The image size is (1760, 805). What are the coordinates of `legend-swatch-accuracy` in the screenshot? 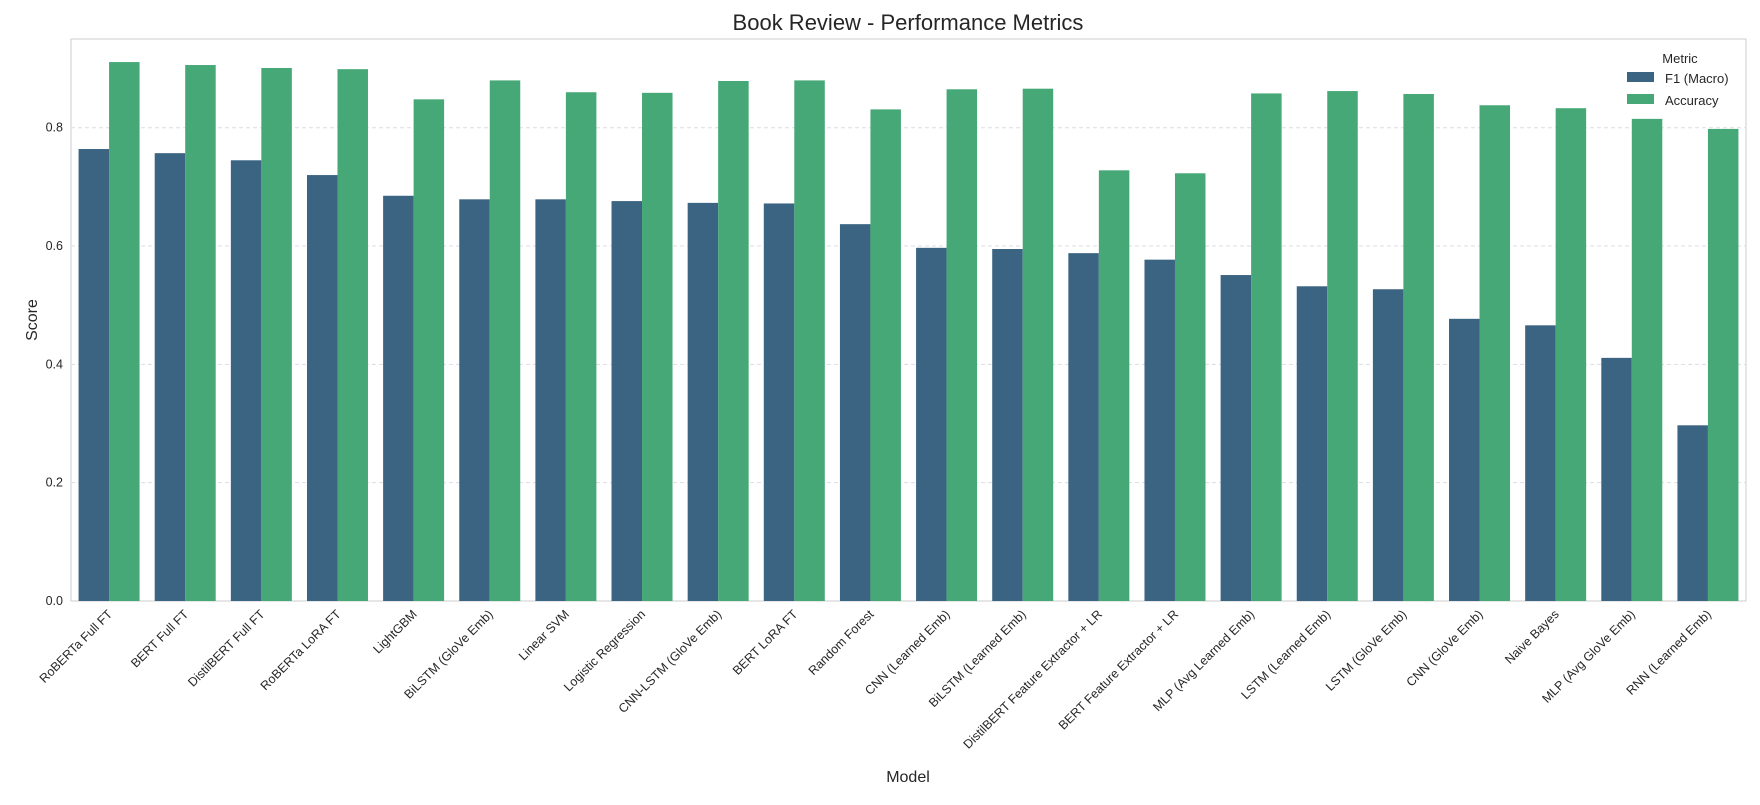 It's located at (1640, 99).